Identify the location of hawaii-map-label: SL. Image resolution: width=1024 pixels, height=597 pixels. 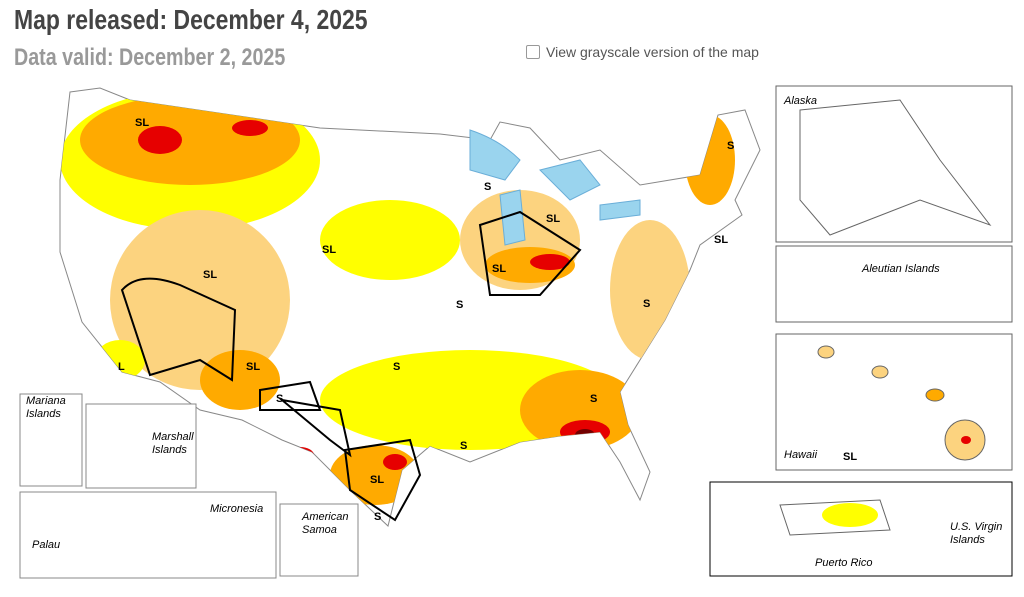
(850, 457).